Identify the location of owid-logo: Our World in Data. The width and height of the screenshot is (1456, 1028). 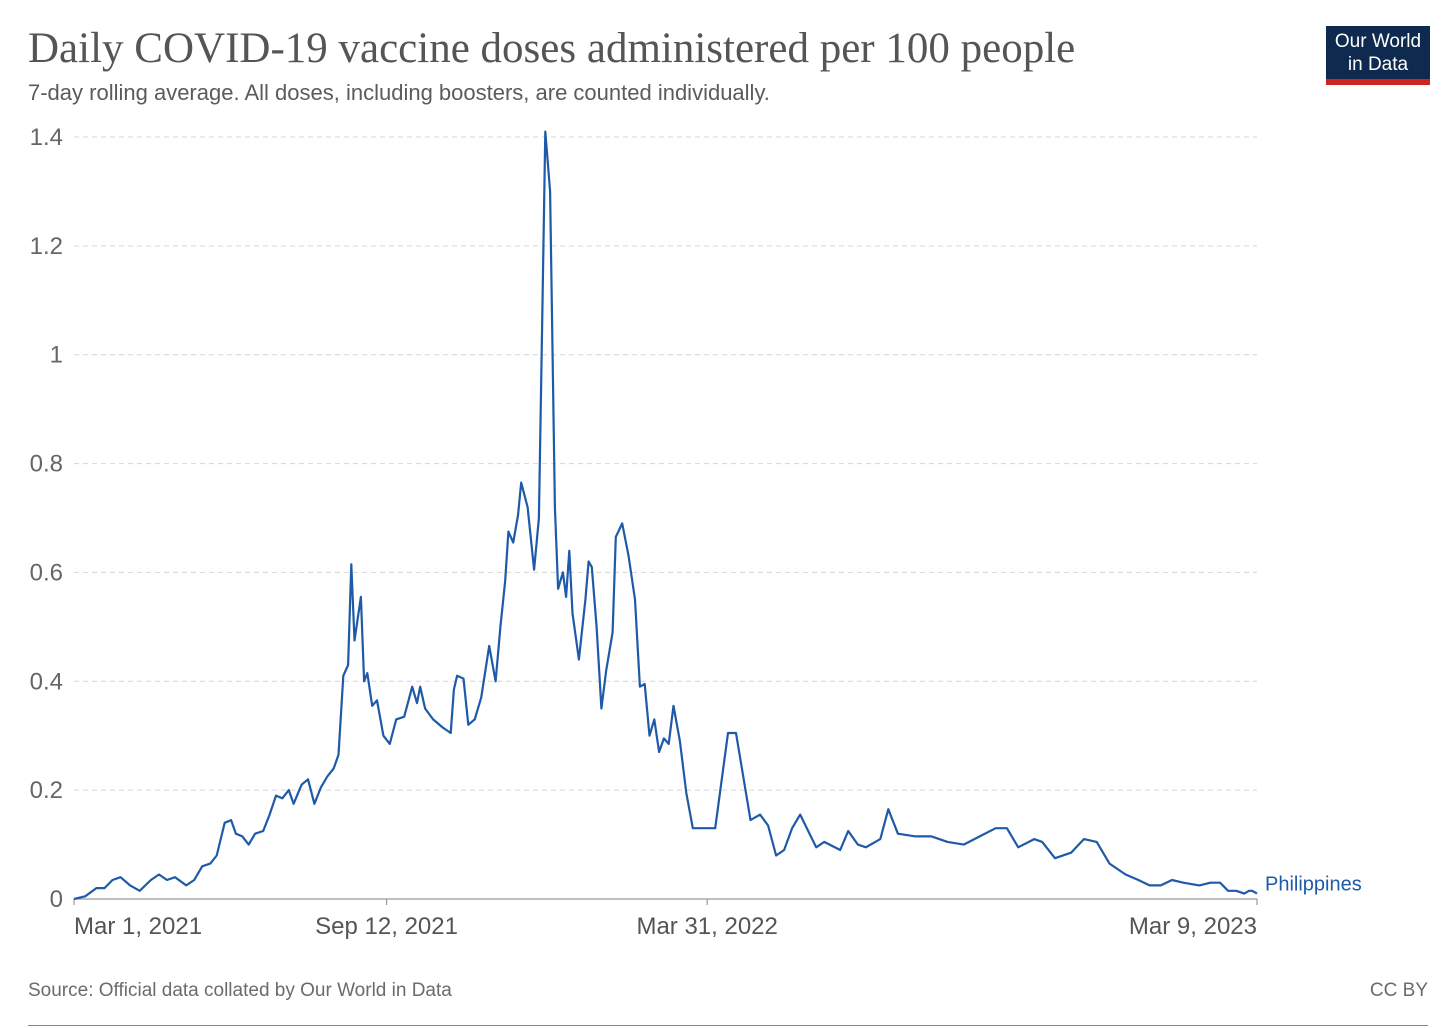
(1378, 55).